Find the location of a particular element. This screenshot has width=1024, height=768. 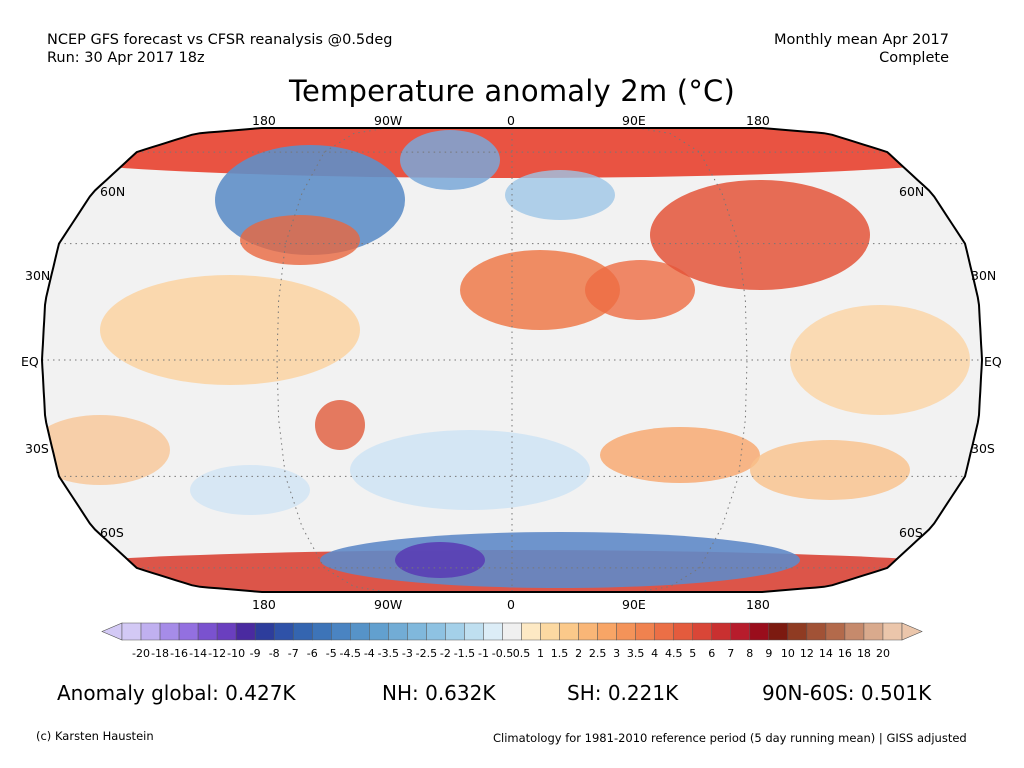

lat-label-right-30n: 30N is located at coordinates (984, 275).